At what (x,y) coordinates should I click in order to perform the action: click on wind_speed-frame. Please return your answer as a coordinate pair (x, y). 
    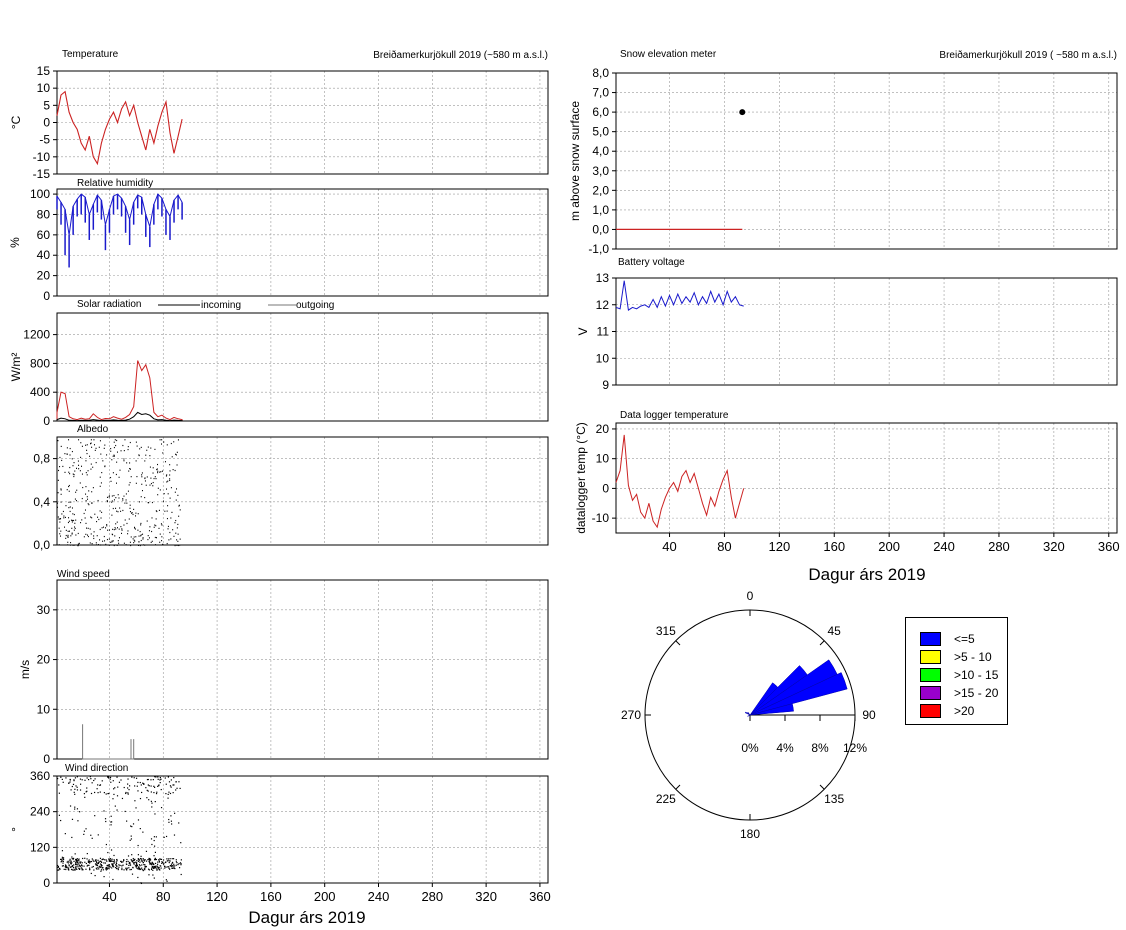
    Looking at the image, I should click on (302, 669).